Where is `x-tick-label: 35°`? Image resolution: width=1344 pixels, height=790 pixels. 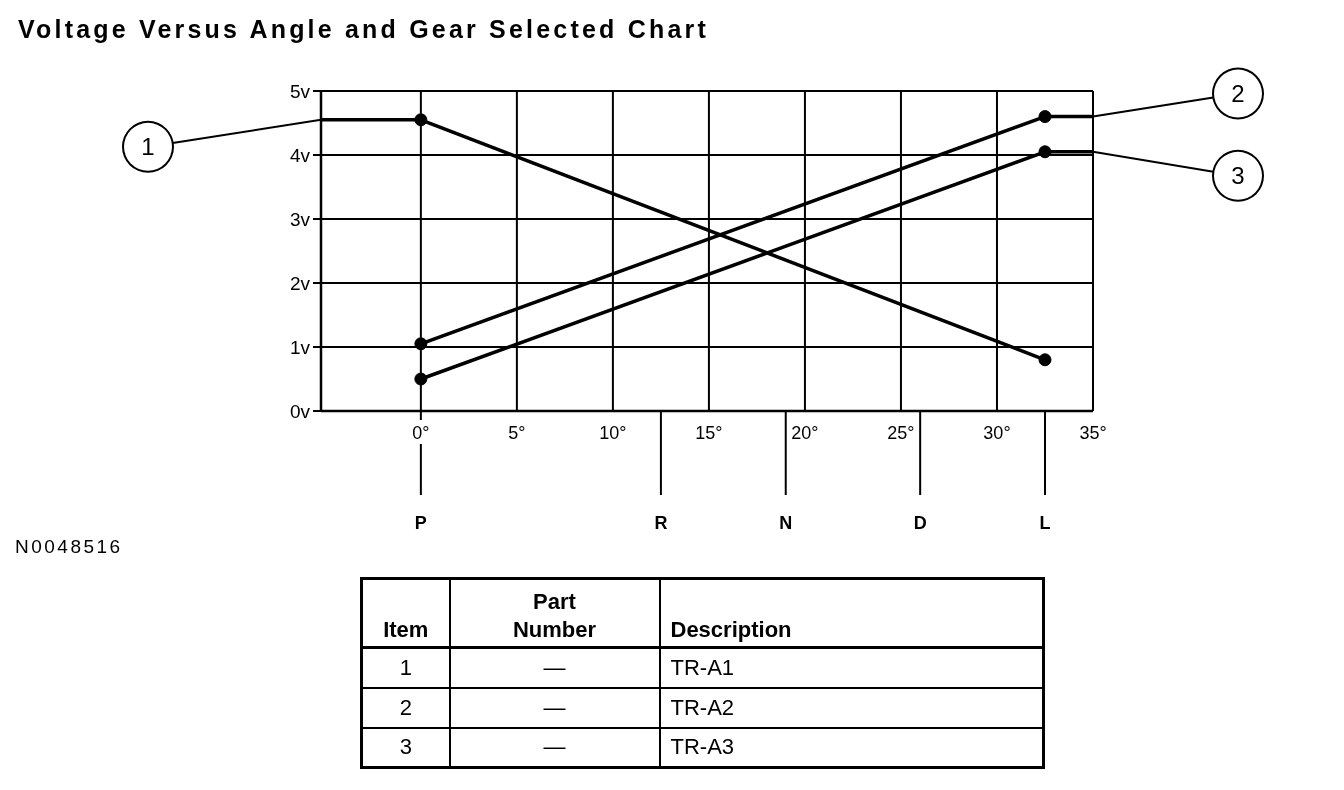
x-tick-label: 35° is located at coordinates (1093, 433).